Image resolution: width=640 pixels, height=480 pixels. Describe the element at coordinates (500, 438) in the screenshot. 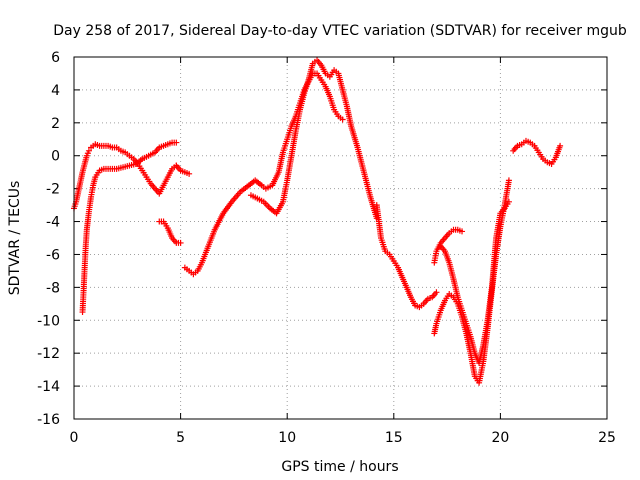

I see `x-tick-label: 20` at that location.